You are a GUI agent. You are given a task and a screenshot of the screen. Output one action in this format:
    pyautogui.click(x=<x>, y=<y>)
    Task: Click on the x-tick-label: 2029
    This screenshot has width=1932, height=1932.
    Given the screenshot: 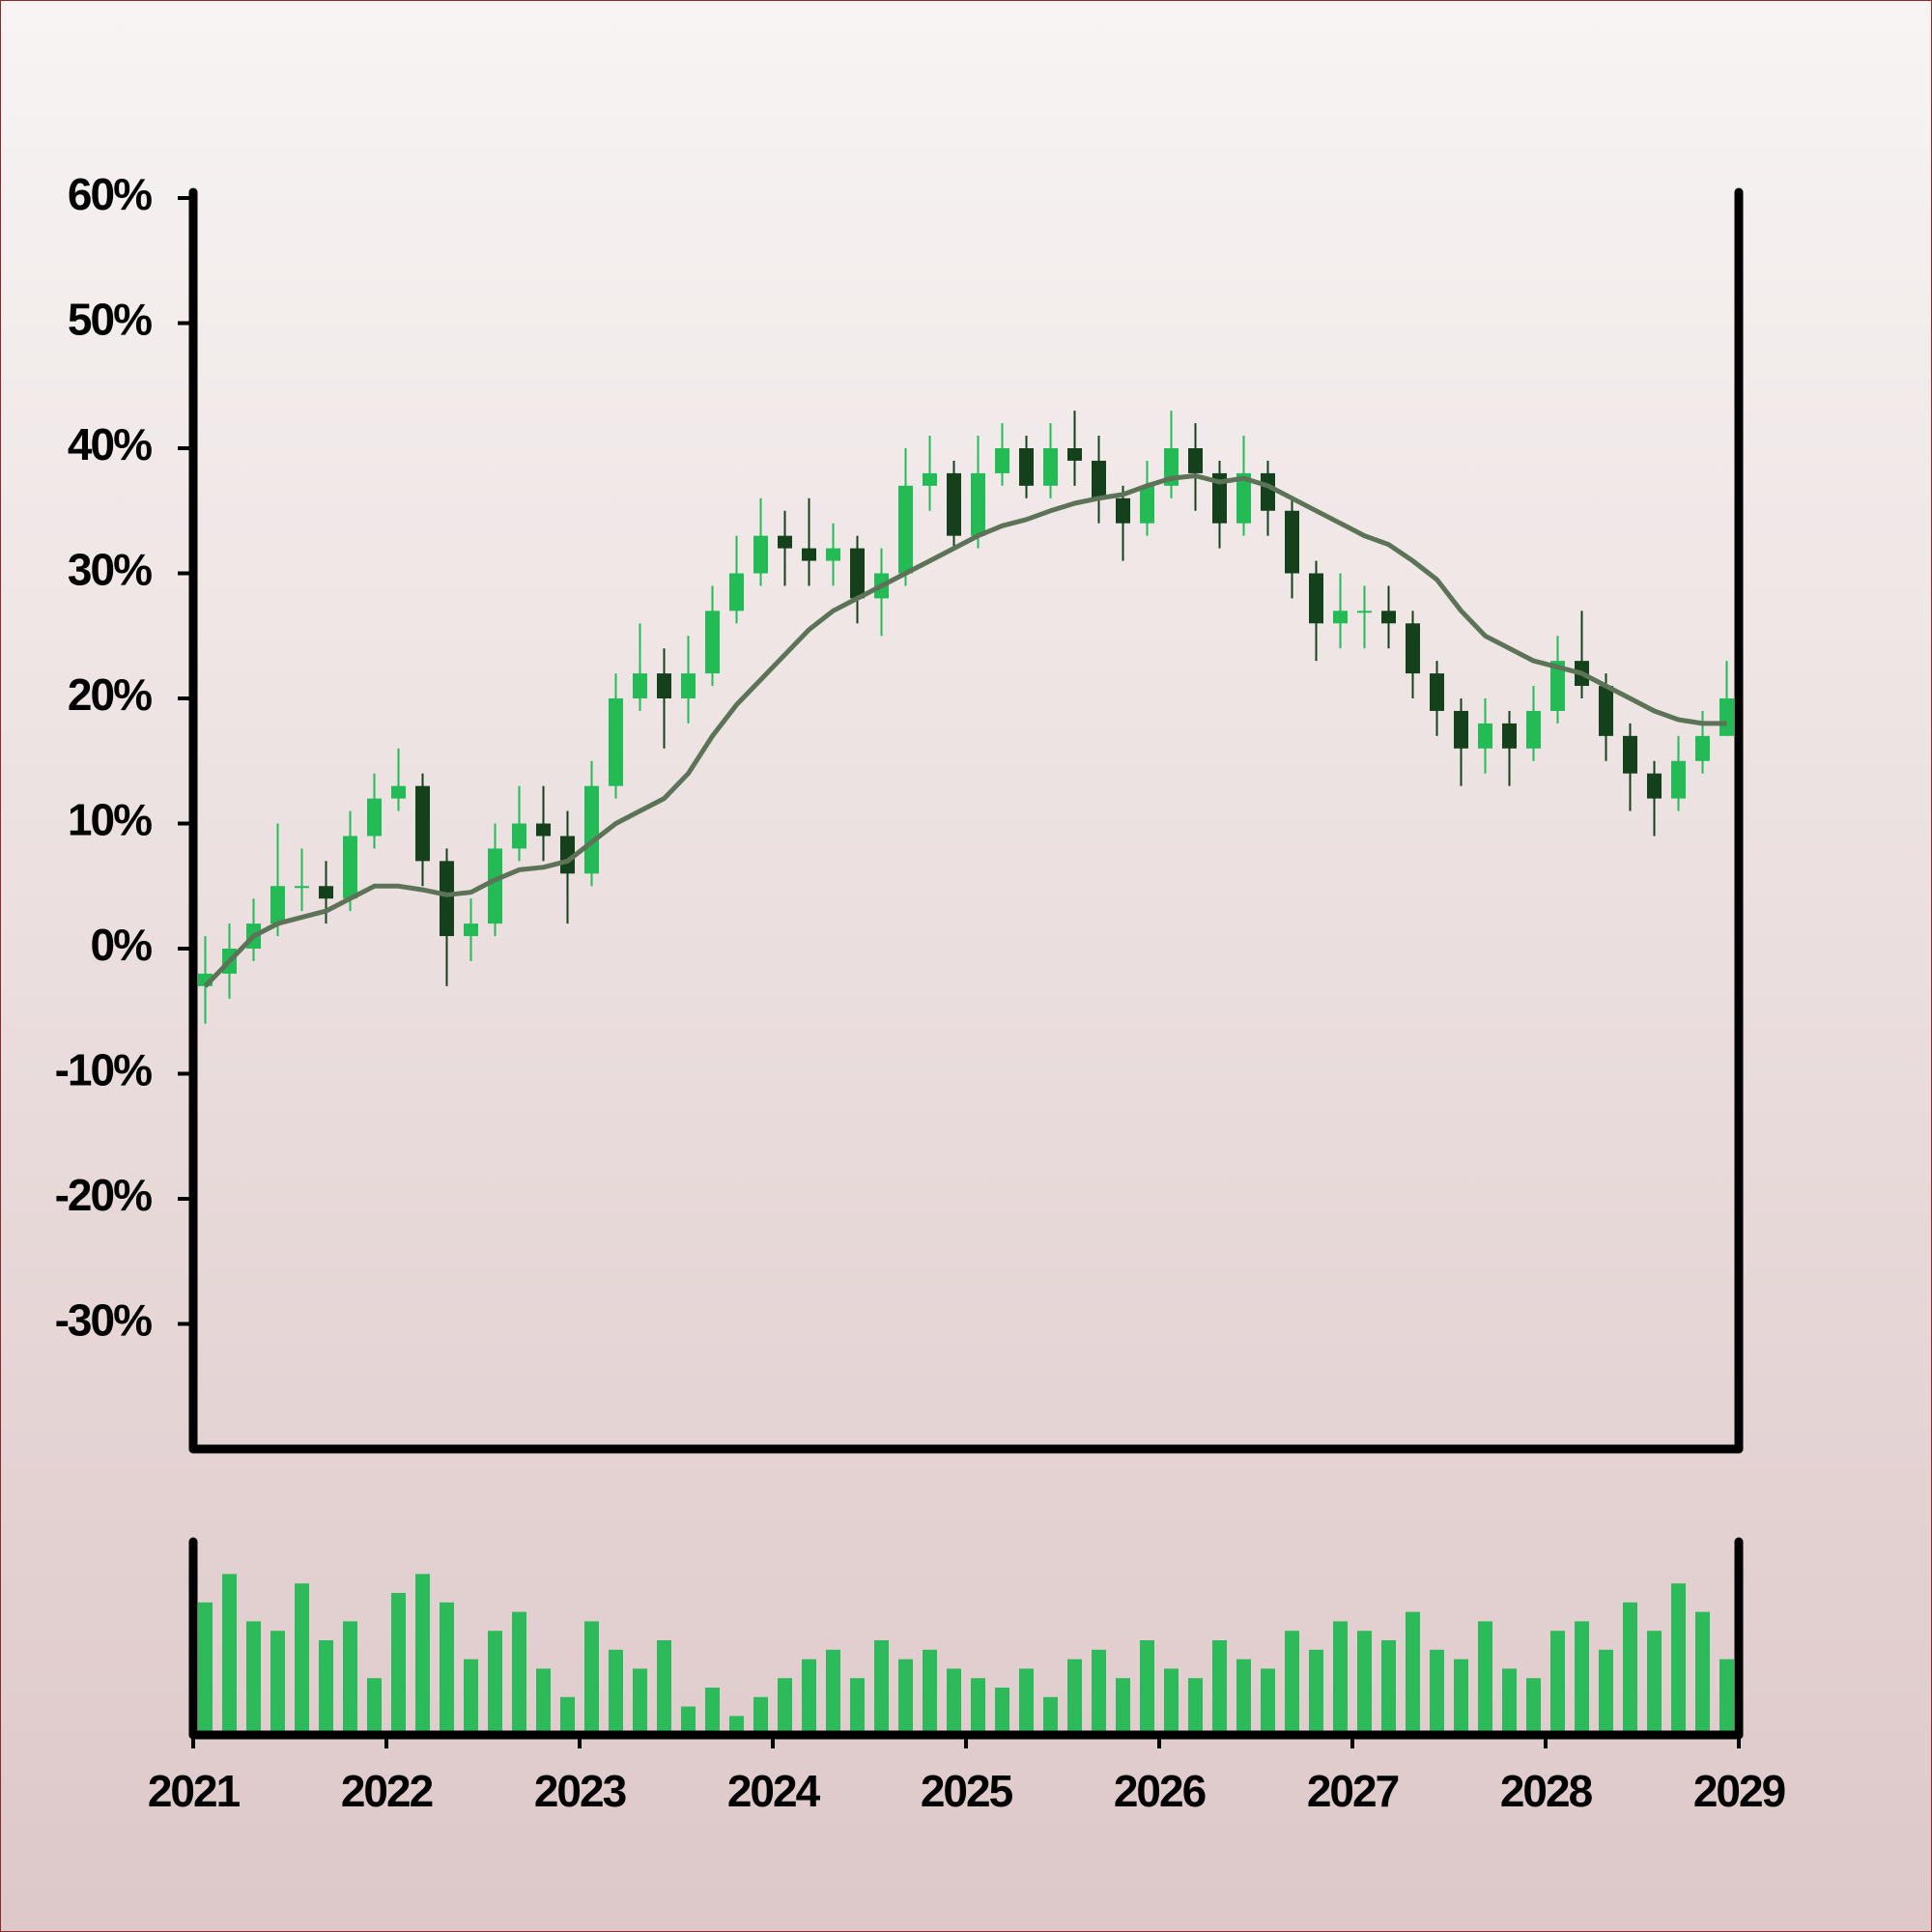 What is the action you would take?
    pyautogui.click(x=1739, y=1791)
    